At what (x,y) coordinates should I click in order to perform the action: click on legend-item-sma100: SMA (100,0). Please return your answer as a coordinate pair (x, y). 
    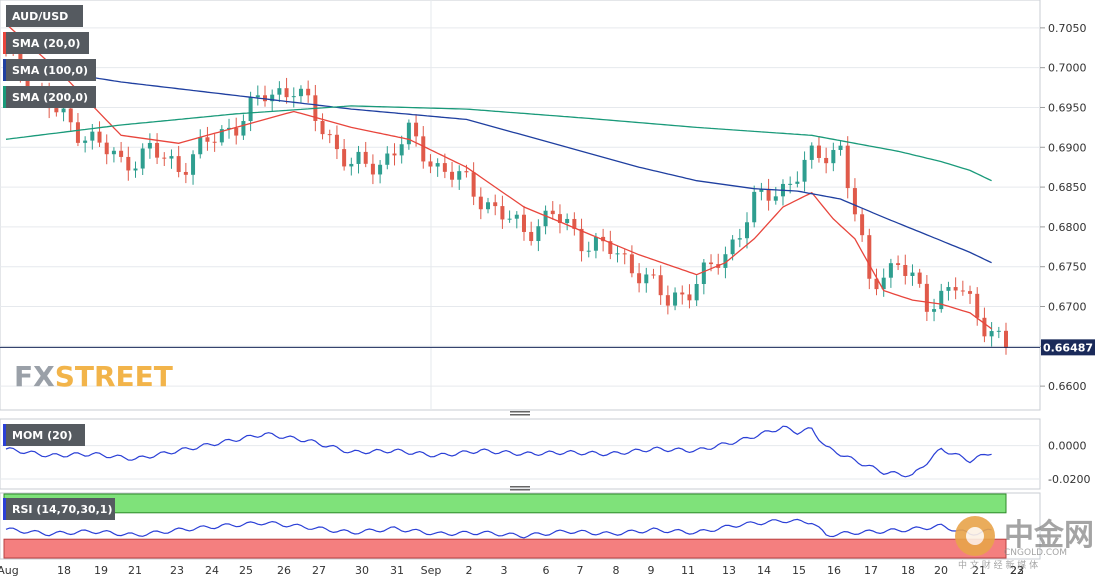
    Looking at the image, I should click on (49, 70).